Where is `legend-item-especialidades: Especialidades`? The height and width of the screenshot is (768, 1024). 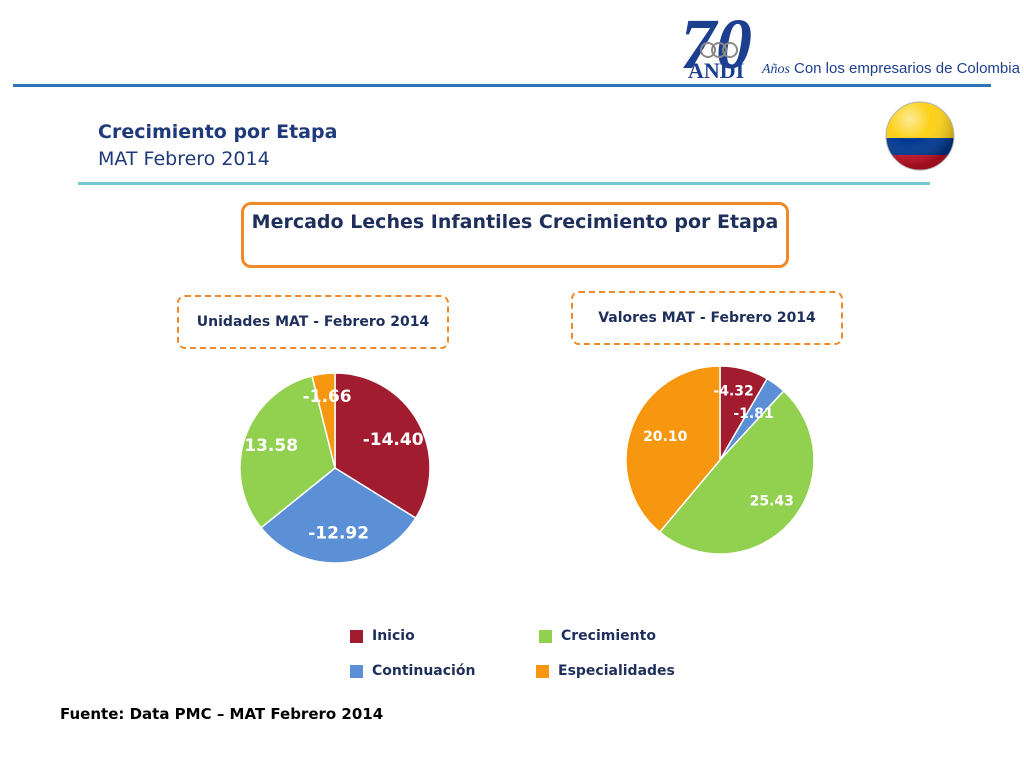 legend-item-especialidades: Especialidades is located at coordinates (605, 671).